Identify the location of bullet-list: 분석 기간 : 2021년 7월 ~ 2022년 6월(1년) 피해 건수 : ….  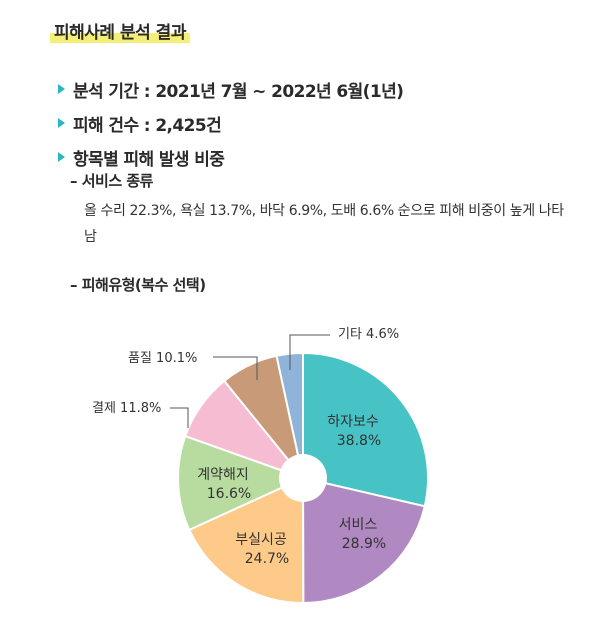
(231, 123).